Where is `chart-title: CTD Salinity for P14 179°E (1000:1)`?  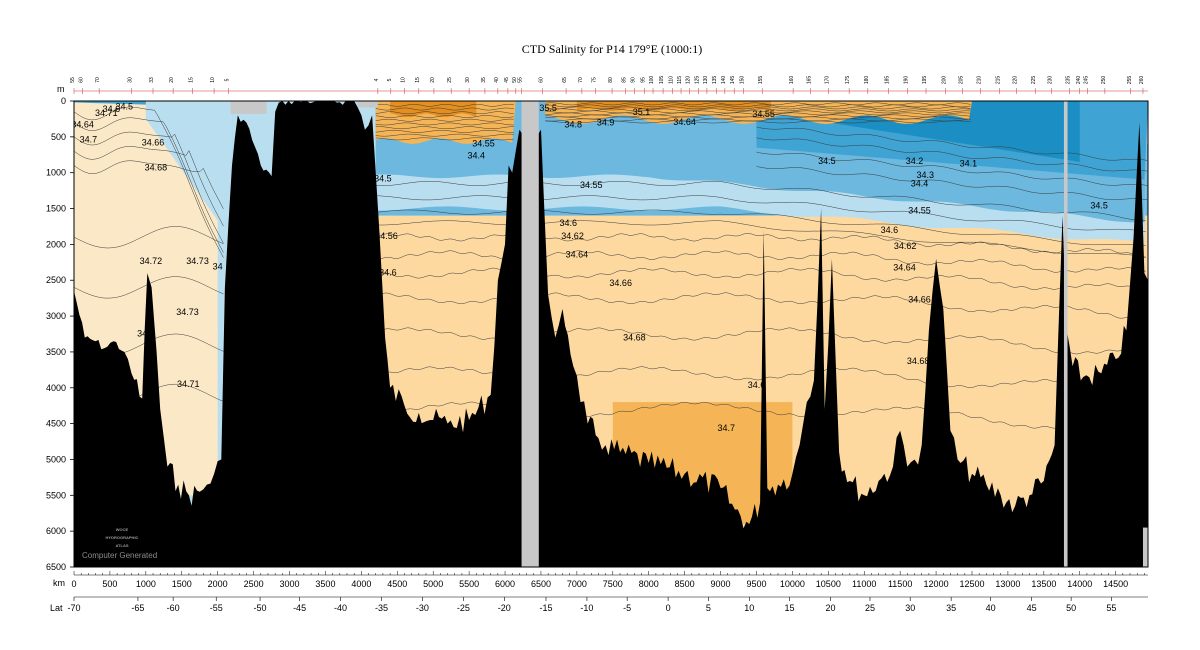 chart-title: CTD Salinity for P14 179°E (1000:1) is located at coordinates (612, 49).